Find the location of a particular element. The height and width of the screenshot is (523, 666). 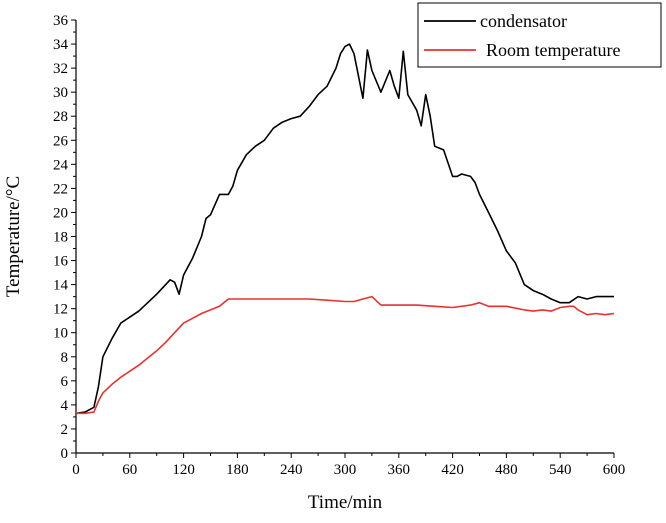

y-tick-label: 22 is located at coordinates (60, 189).